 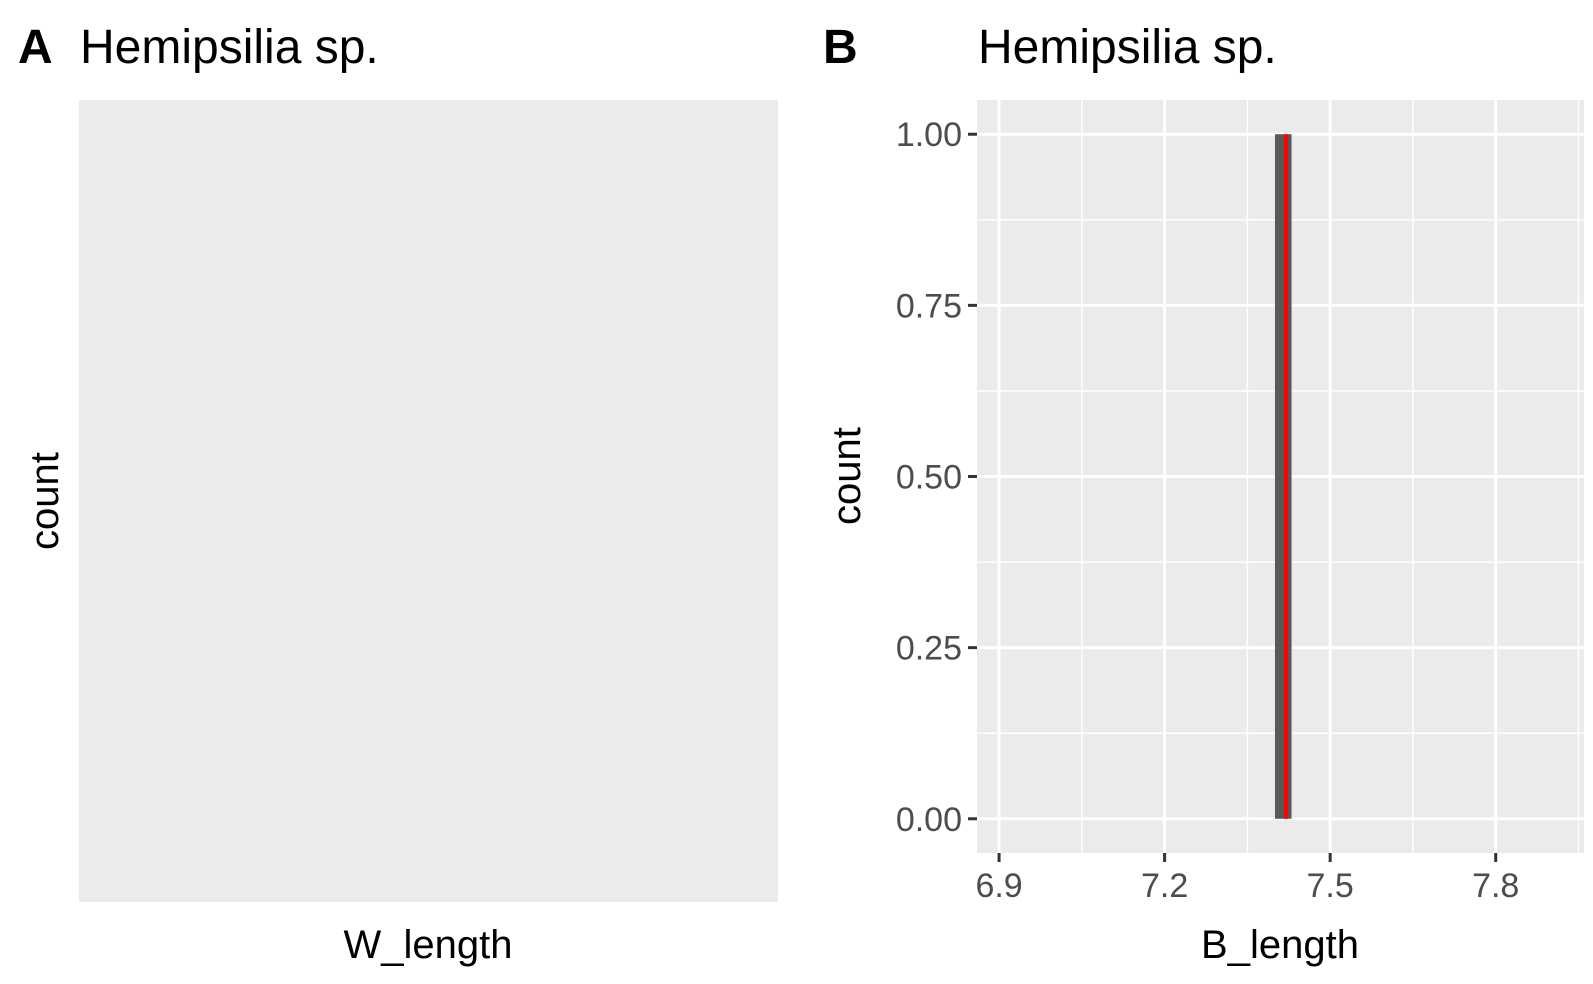 I want to click on panel-b-y-tick-label: 1.00, so click(x=929, y=135).